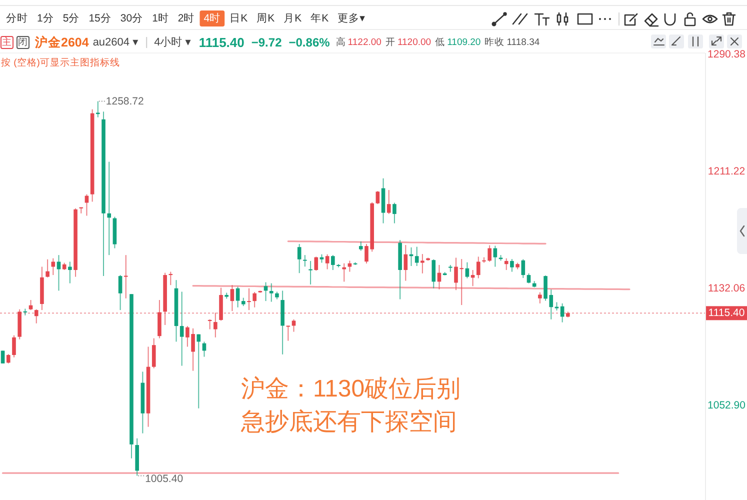 The image size is (747, 500). What do you see at coordinates (523, 42) in the screenshot?
I see `text: 1118.34` at bounding box center [523, 42].